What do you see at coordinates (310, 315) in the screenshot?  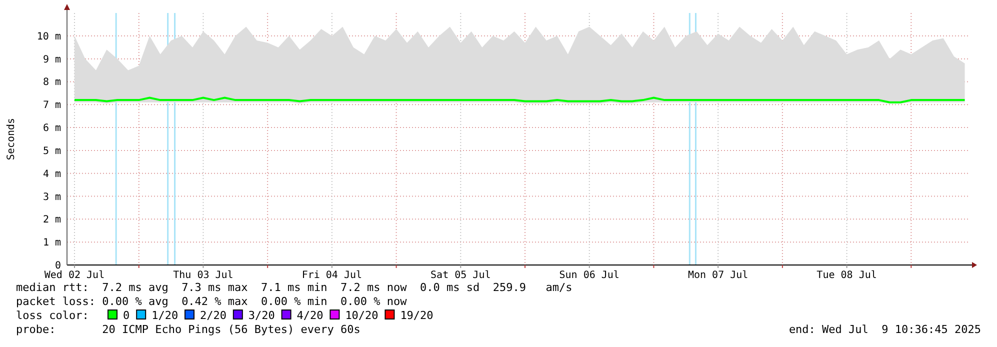 I see `legend-label: 4/20` at bounding box center [310, 315].